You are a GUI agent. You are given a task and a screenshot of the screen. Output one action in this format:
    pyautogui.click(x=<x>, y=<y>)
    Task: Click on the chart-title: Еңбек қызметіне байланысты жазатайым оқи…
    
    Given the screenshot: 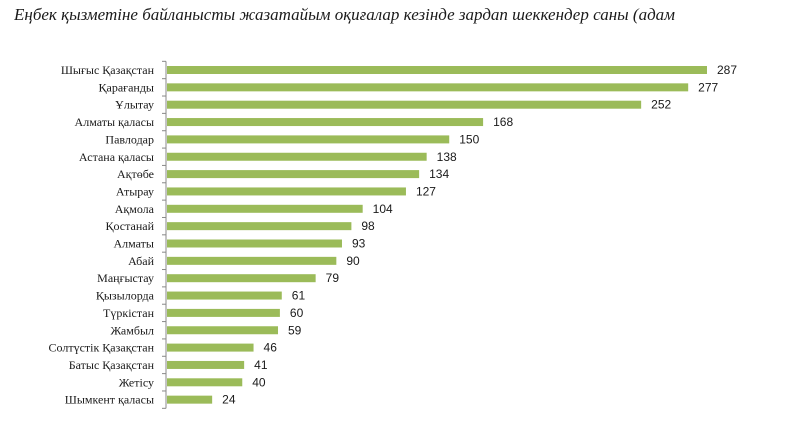 What is the action you would take?
    pyautogui.click(x=345, y=14)
    